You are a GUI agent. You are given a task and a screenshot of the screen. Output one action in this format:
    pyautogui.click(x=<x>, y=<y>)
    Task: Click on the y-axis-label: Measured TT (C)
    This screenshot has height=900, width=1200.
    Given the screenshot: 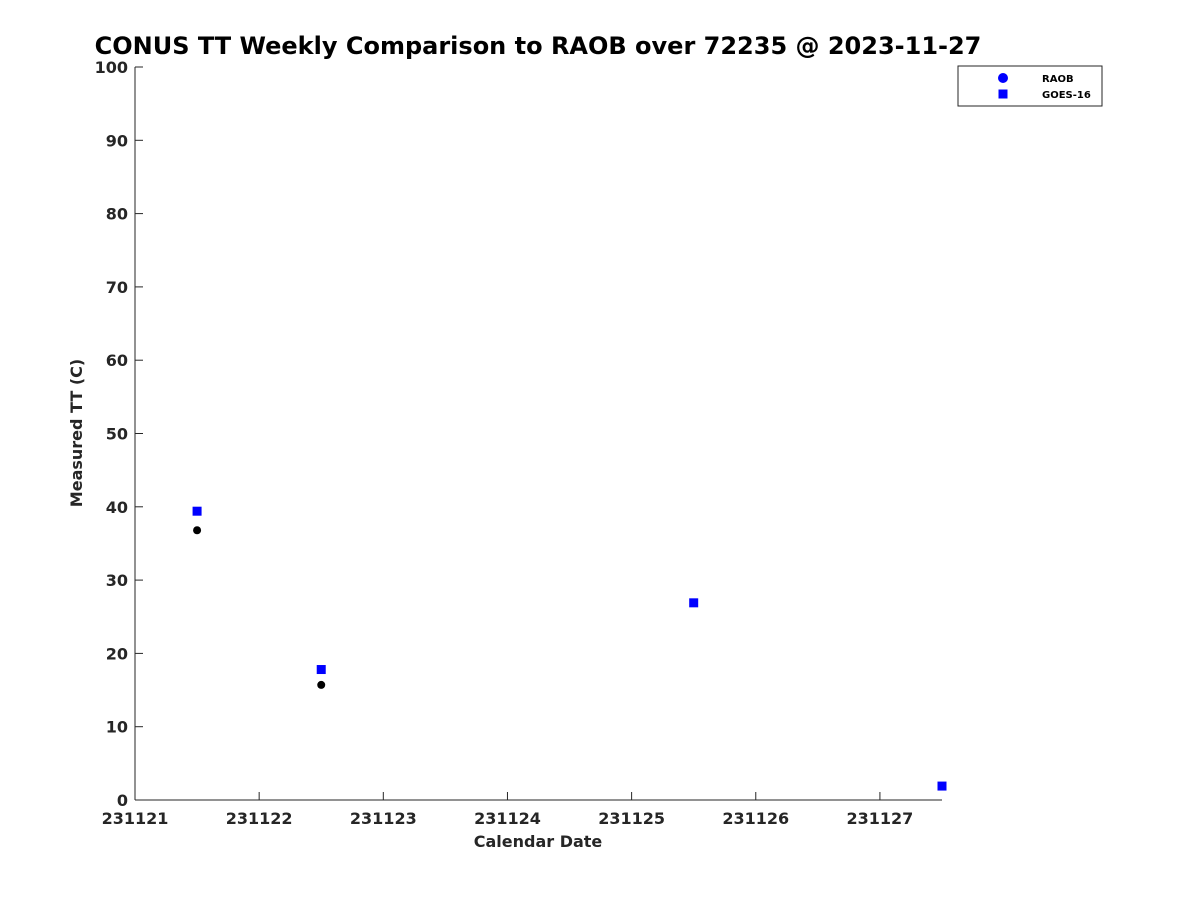 What is the action you would take?
    pyautogui.click(x=76, y=433)
    